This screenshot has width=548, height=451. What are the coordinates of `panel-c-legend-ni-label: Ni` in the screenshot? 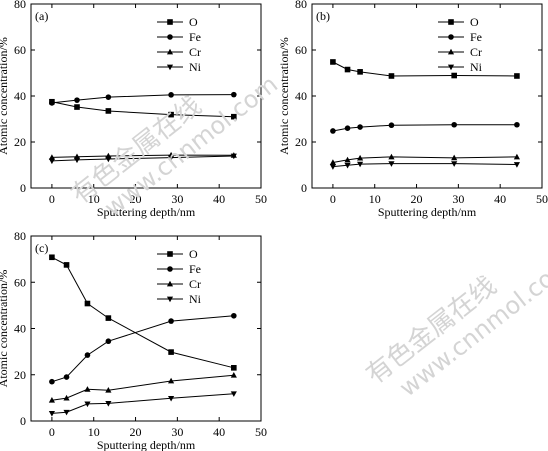 It's located at (195, 299).